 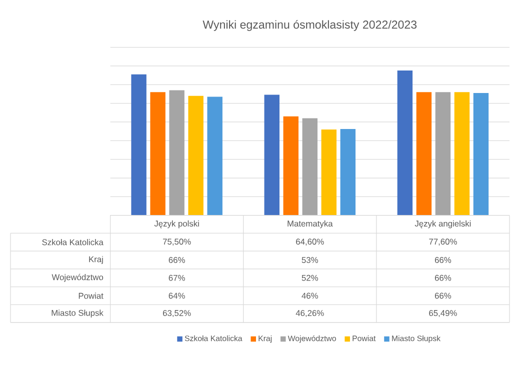 What do you see at coordinates (73, 242) in the screenshot?
I see `text: Szkoła Katolicka` at bounding box center [73, 242].